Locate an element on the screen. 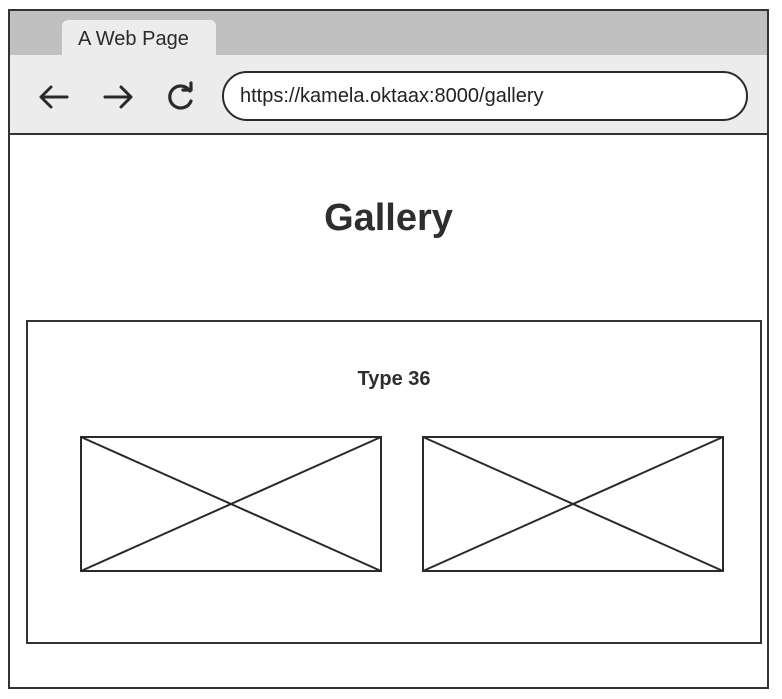 The image size is (782, 699). browser-toolbar: https://kamela.oktaax:8000/gallery is located at coordinates (388, 95).